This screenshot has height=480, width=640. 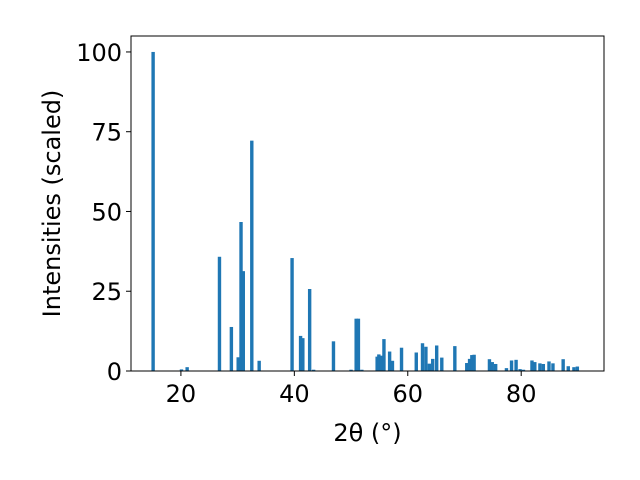 I want to click on y-tick-label: 50, so click(x=106, y=212).